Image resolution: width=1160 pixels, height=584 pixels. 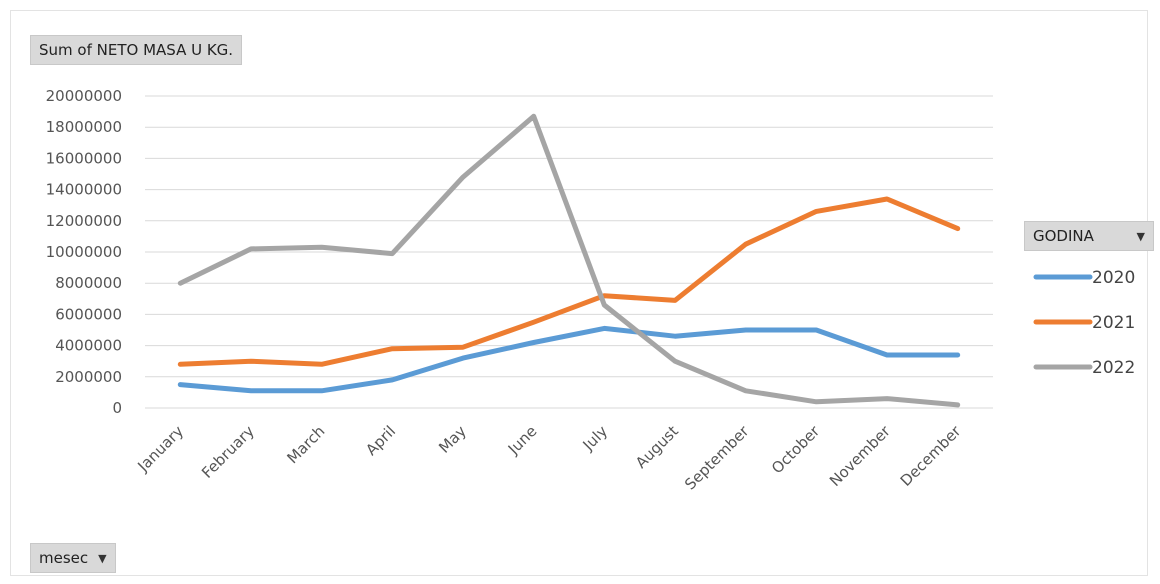 I want to click on x-tick-label: November, so click(x=860, y=456).